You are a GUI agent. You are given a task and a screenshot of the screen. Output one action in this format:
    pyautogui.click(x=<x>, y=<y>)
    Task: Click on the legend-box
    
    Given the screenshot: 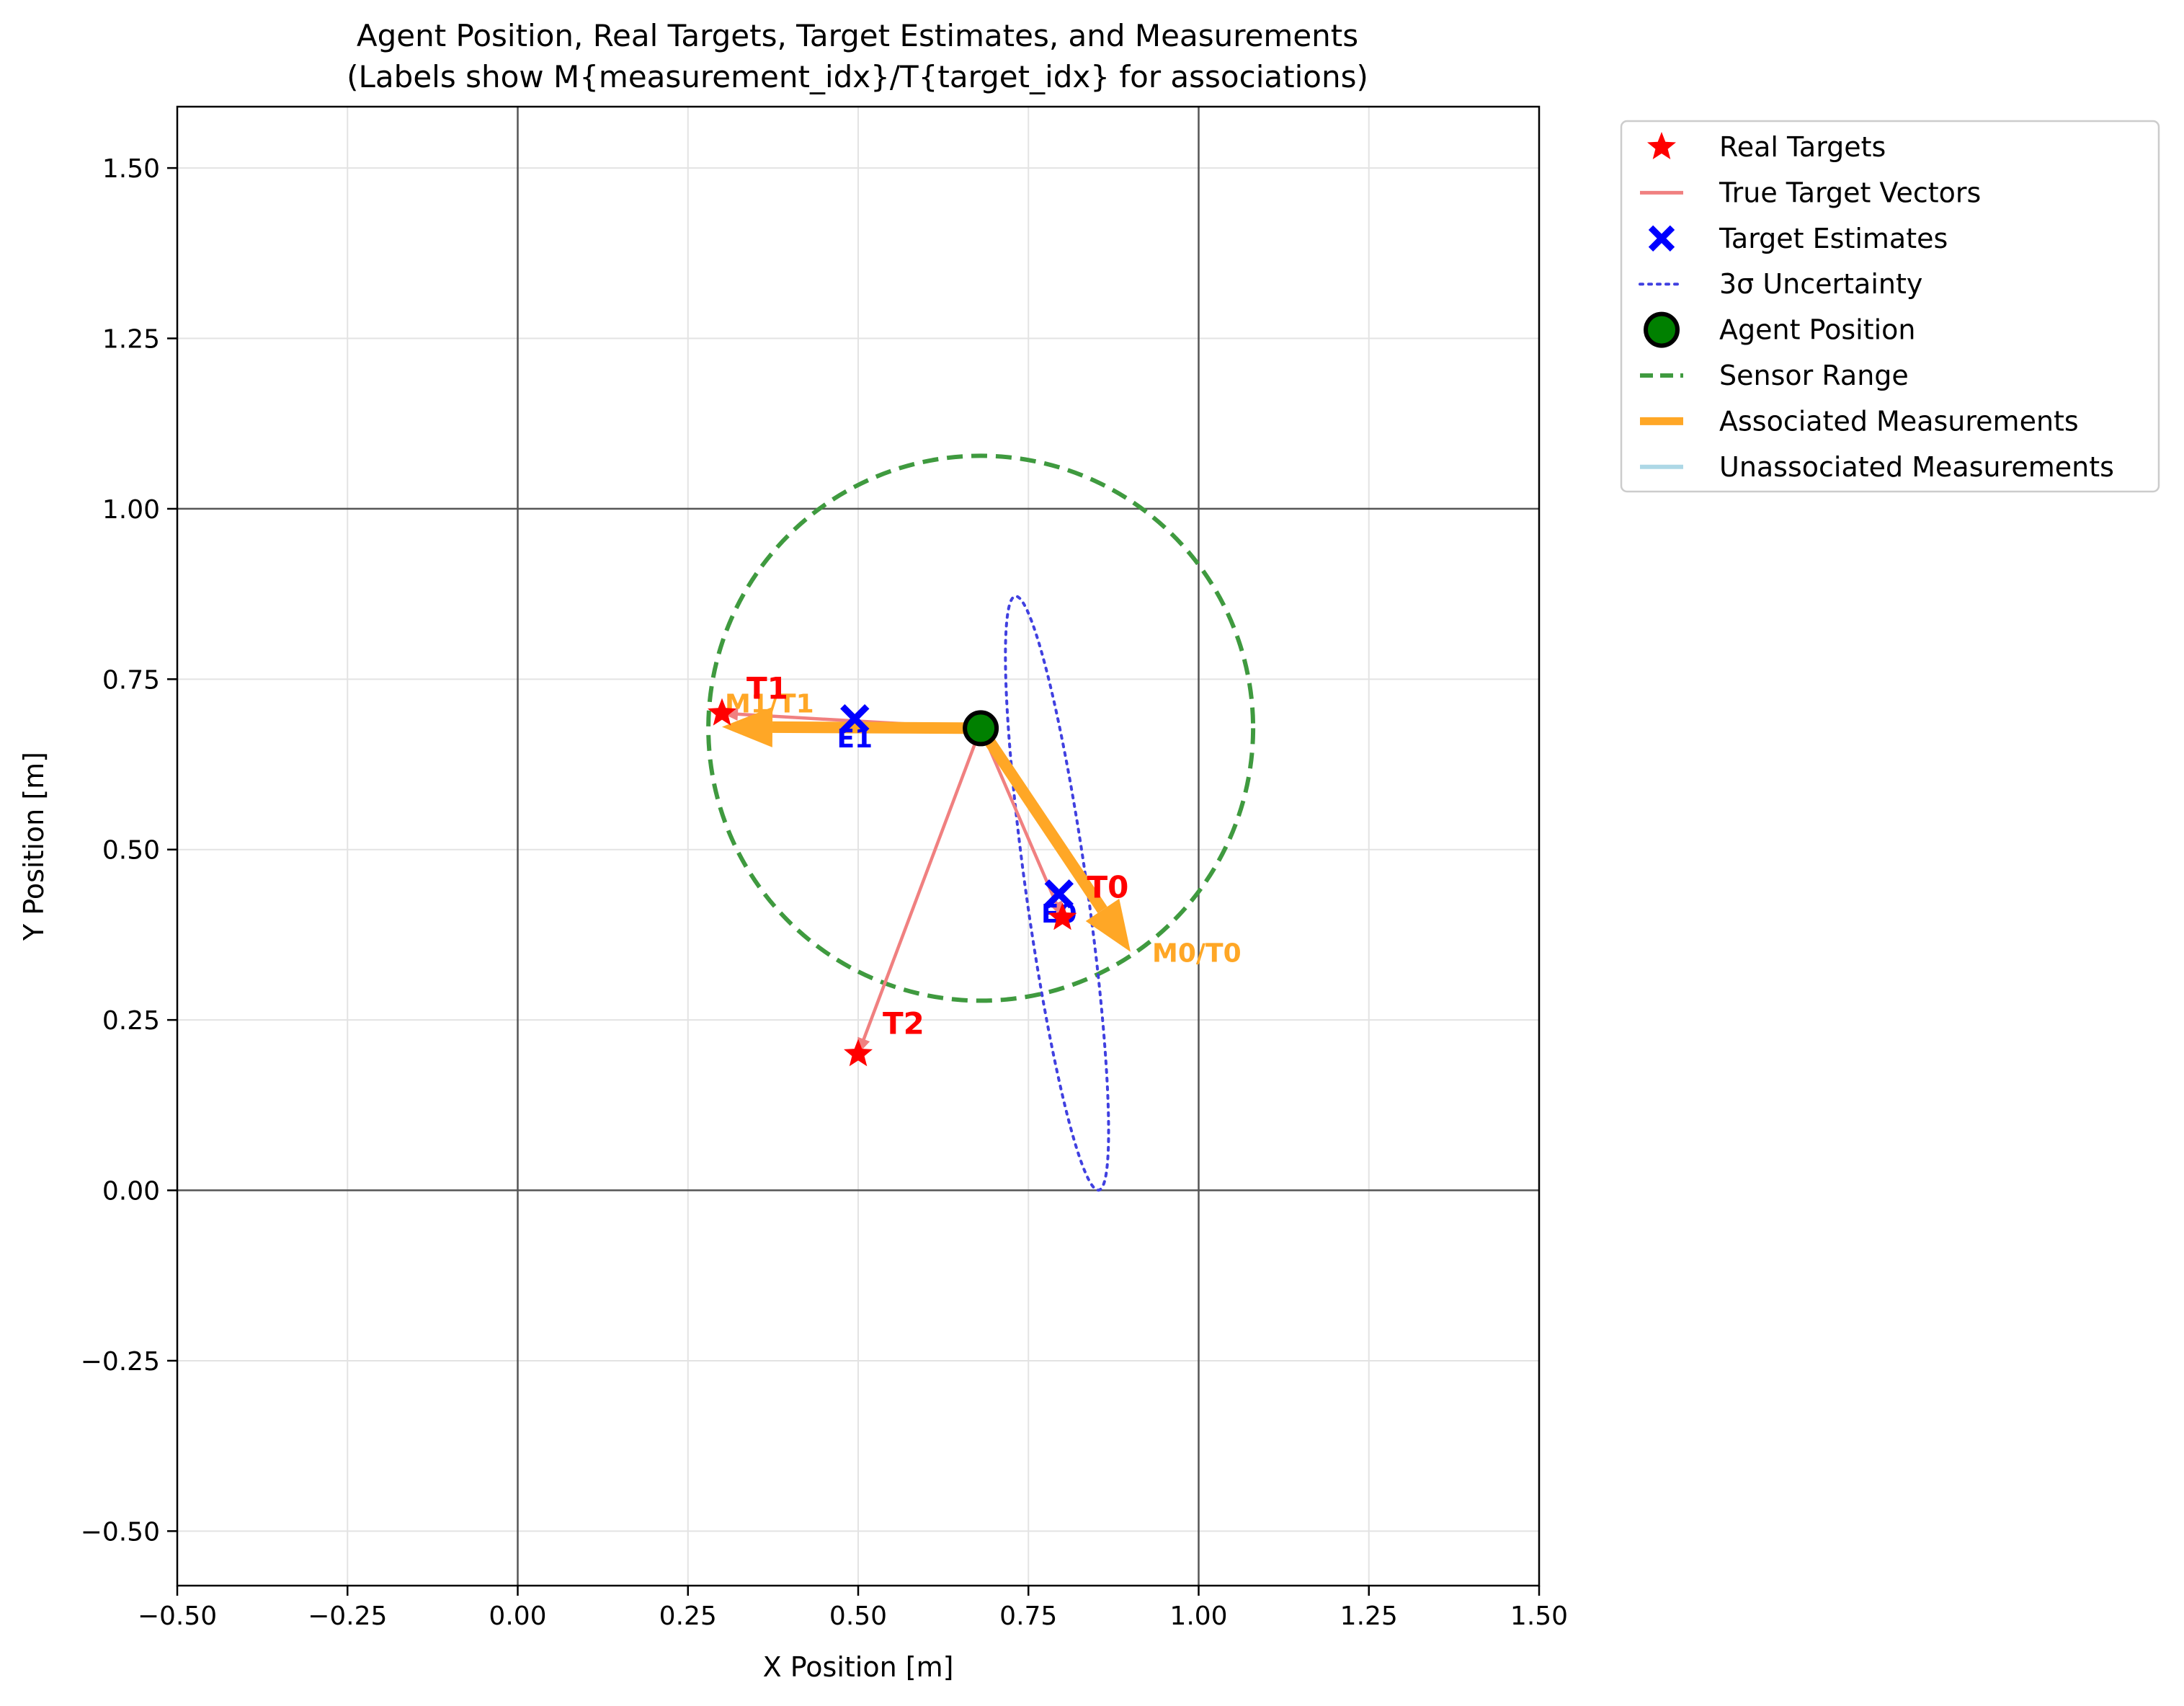 What is the action you would take?
    pyautogui.click(x=1890, y=306)
    